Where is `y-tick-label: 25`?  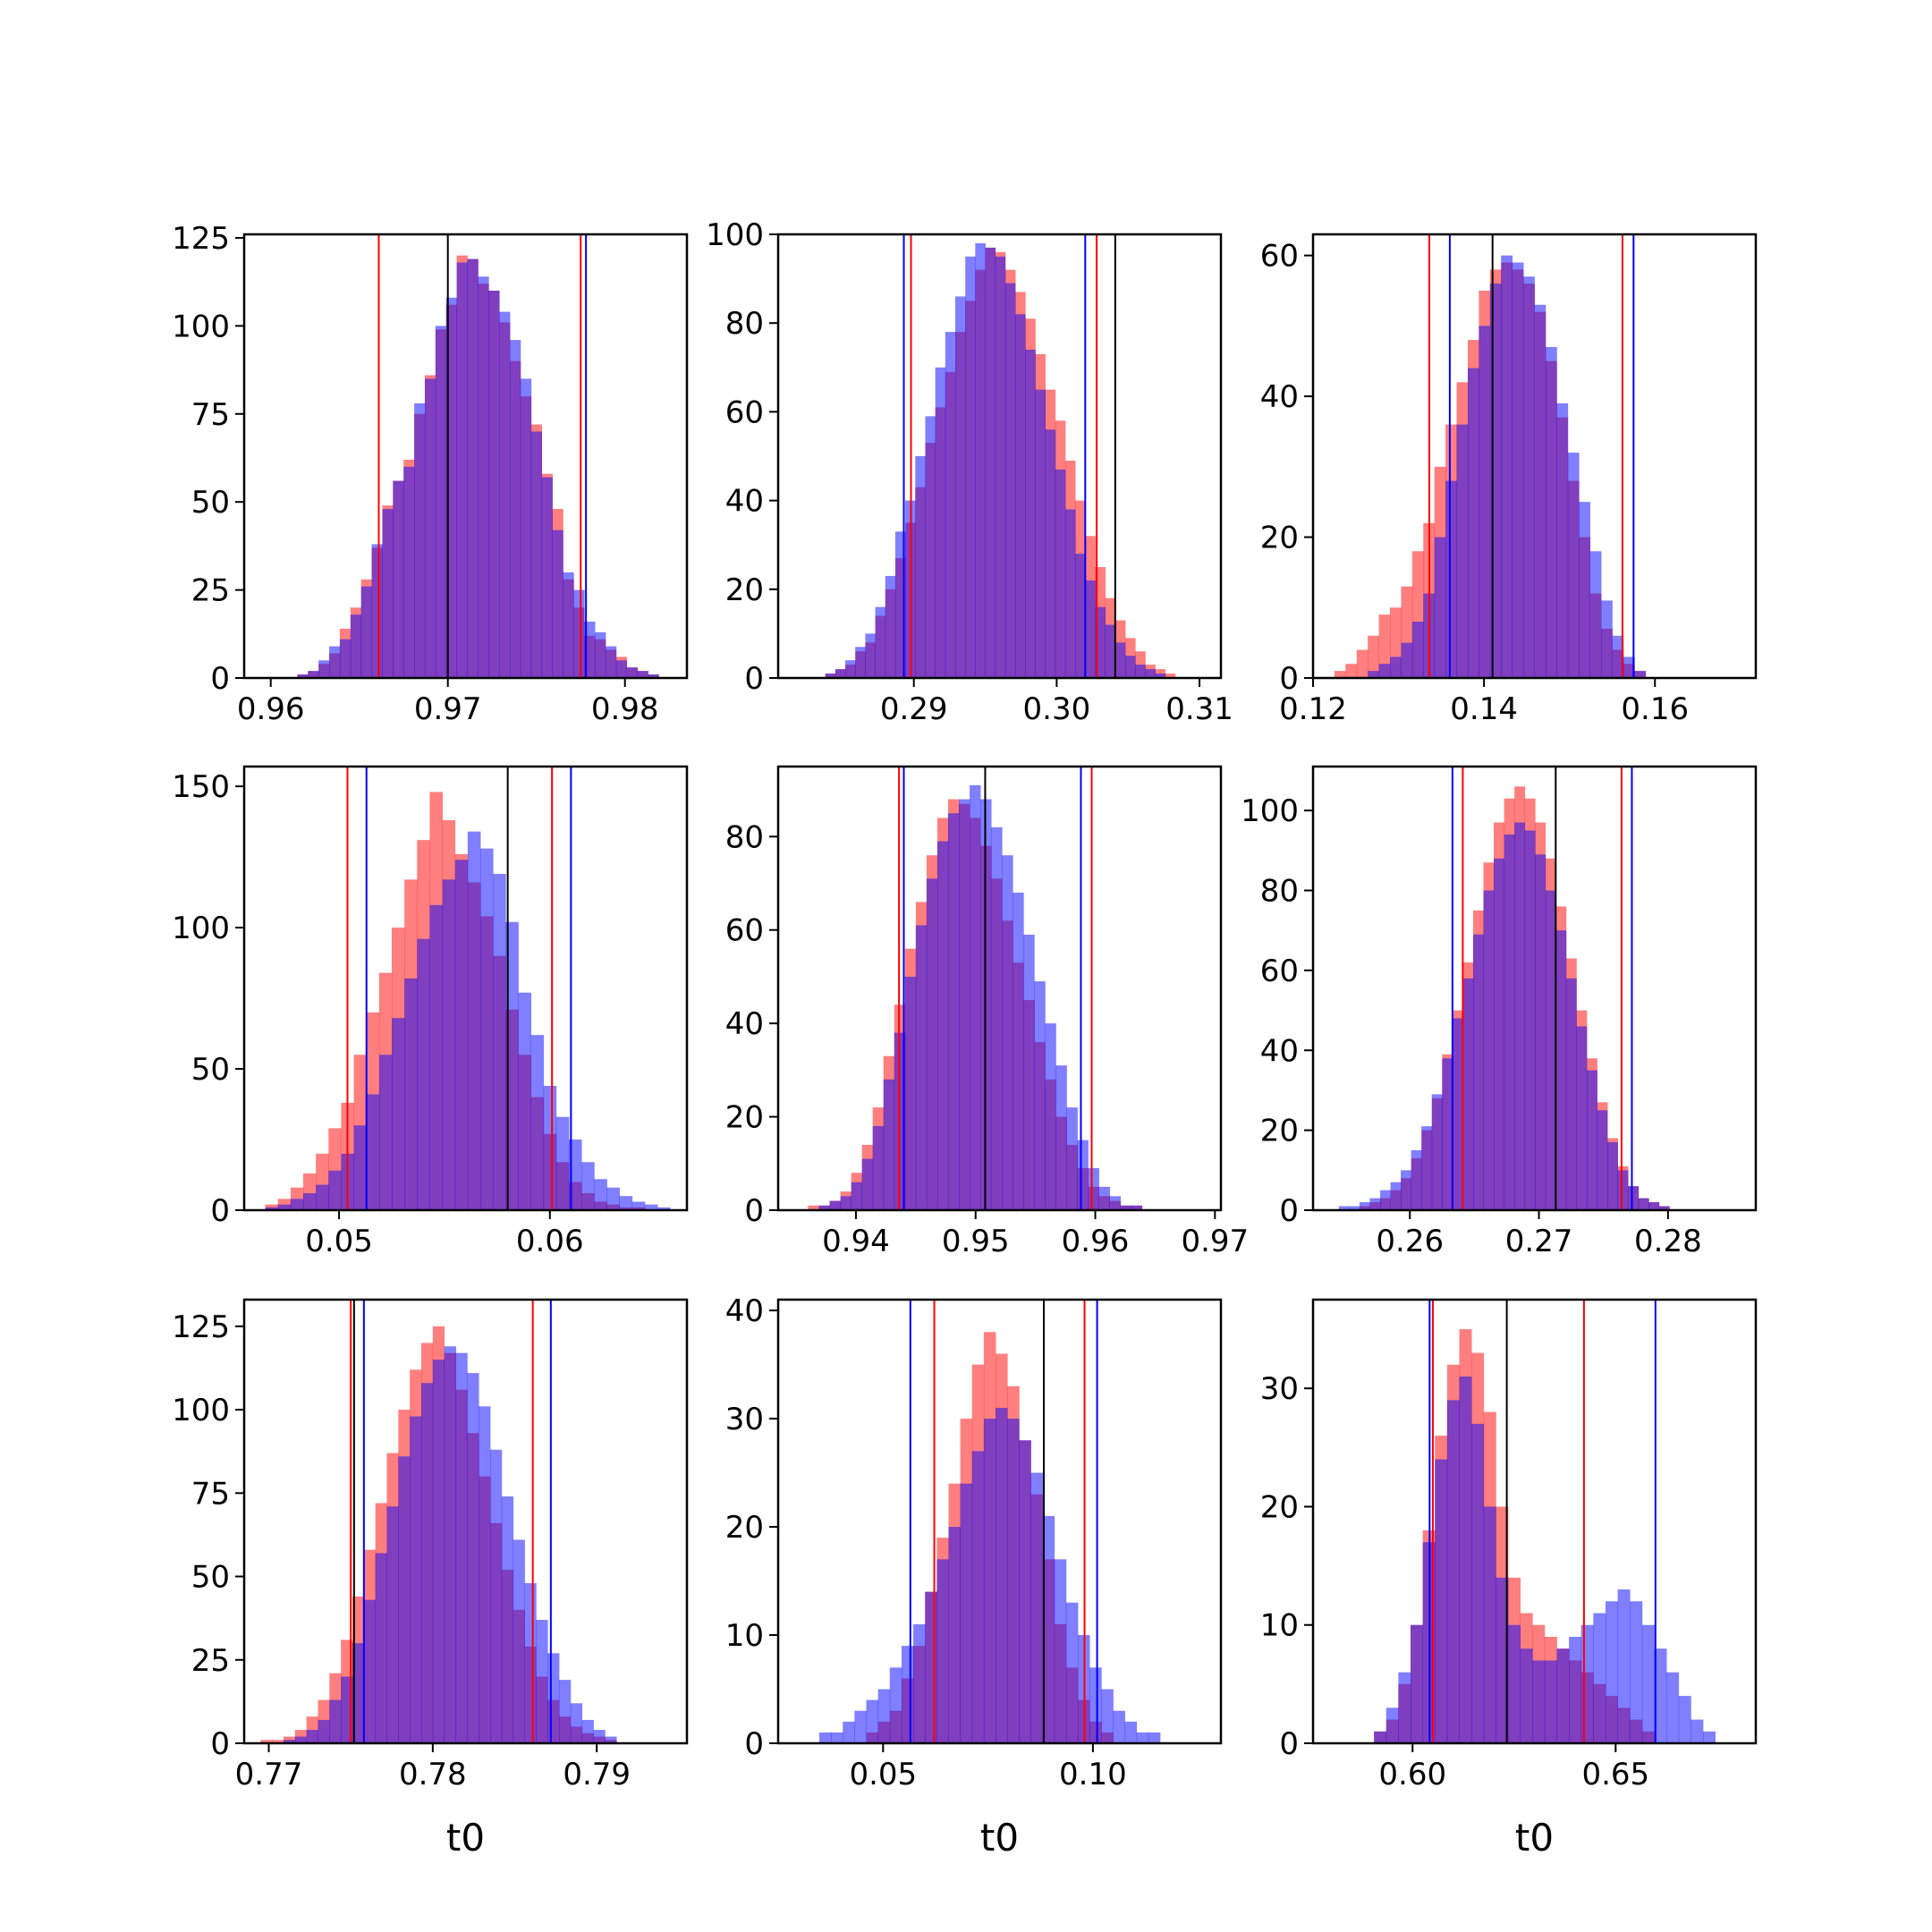 y-tick-label: 25 is located at coordinates (210, 591).